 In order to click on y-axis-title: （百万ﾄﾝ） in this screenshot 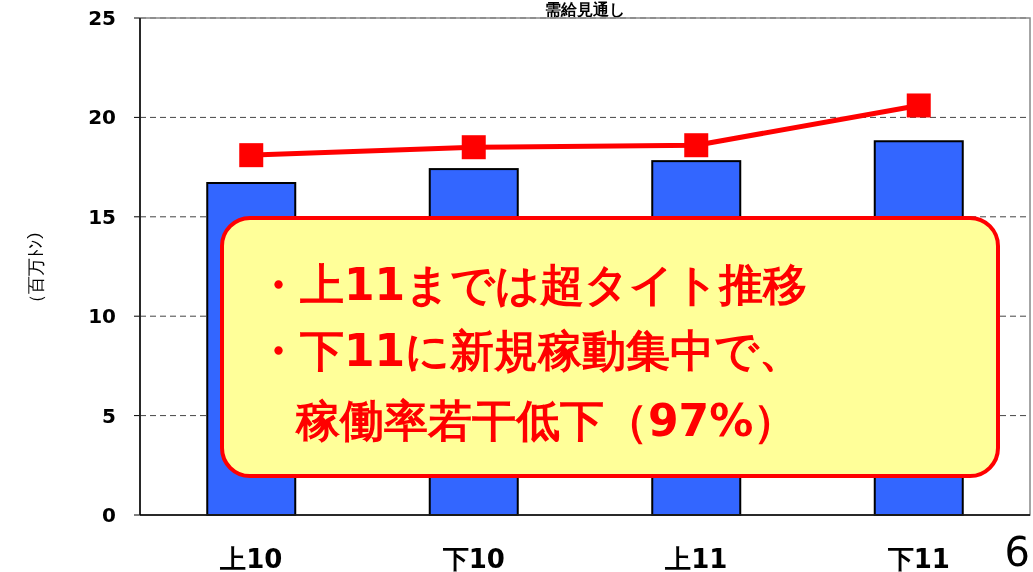, I will do `click(35, 266)`.